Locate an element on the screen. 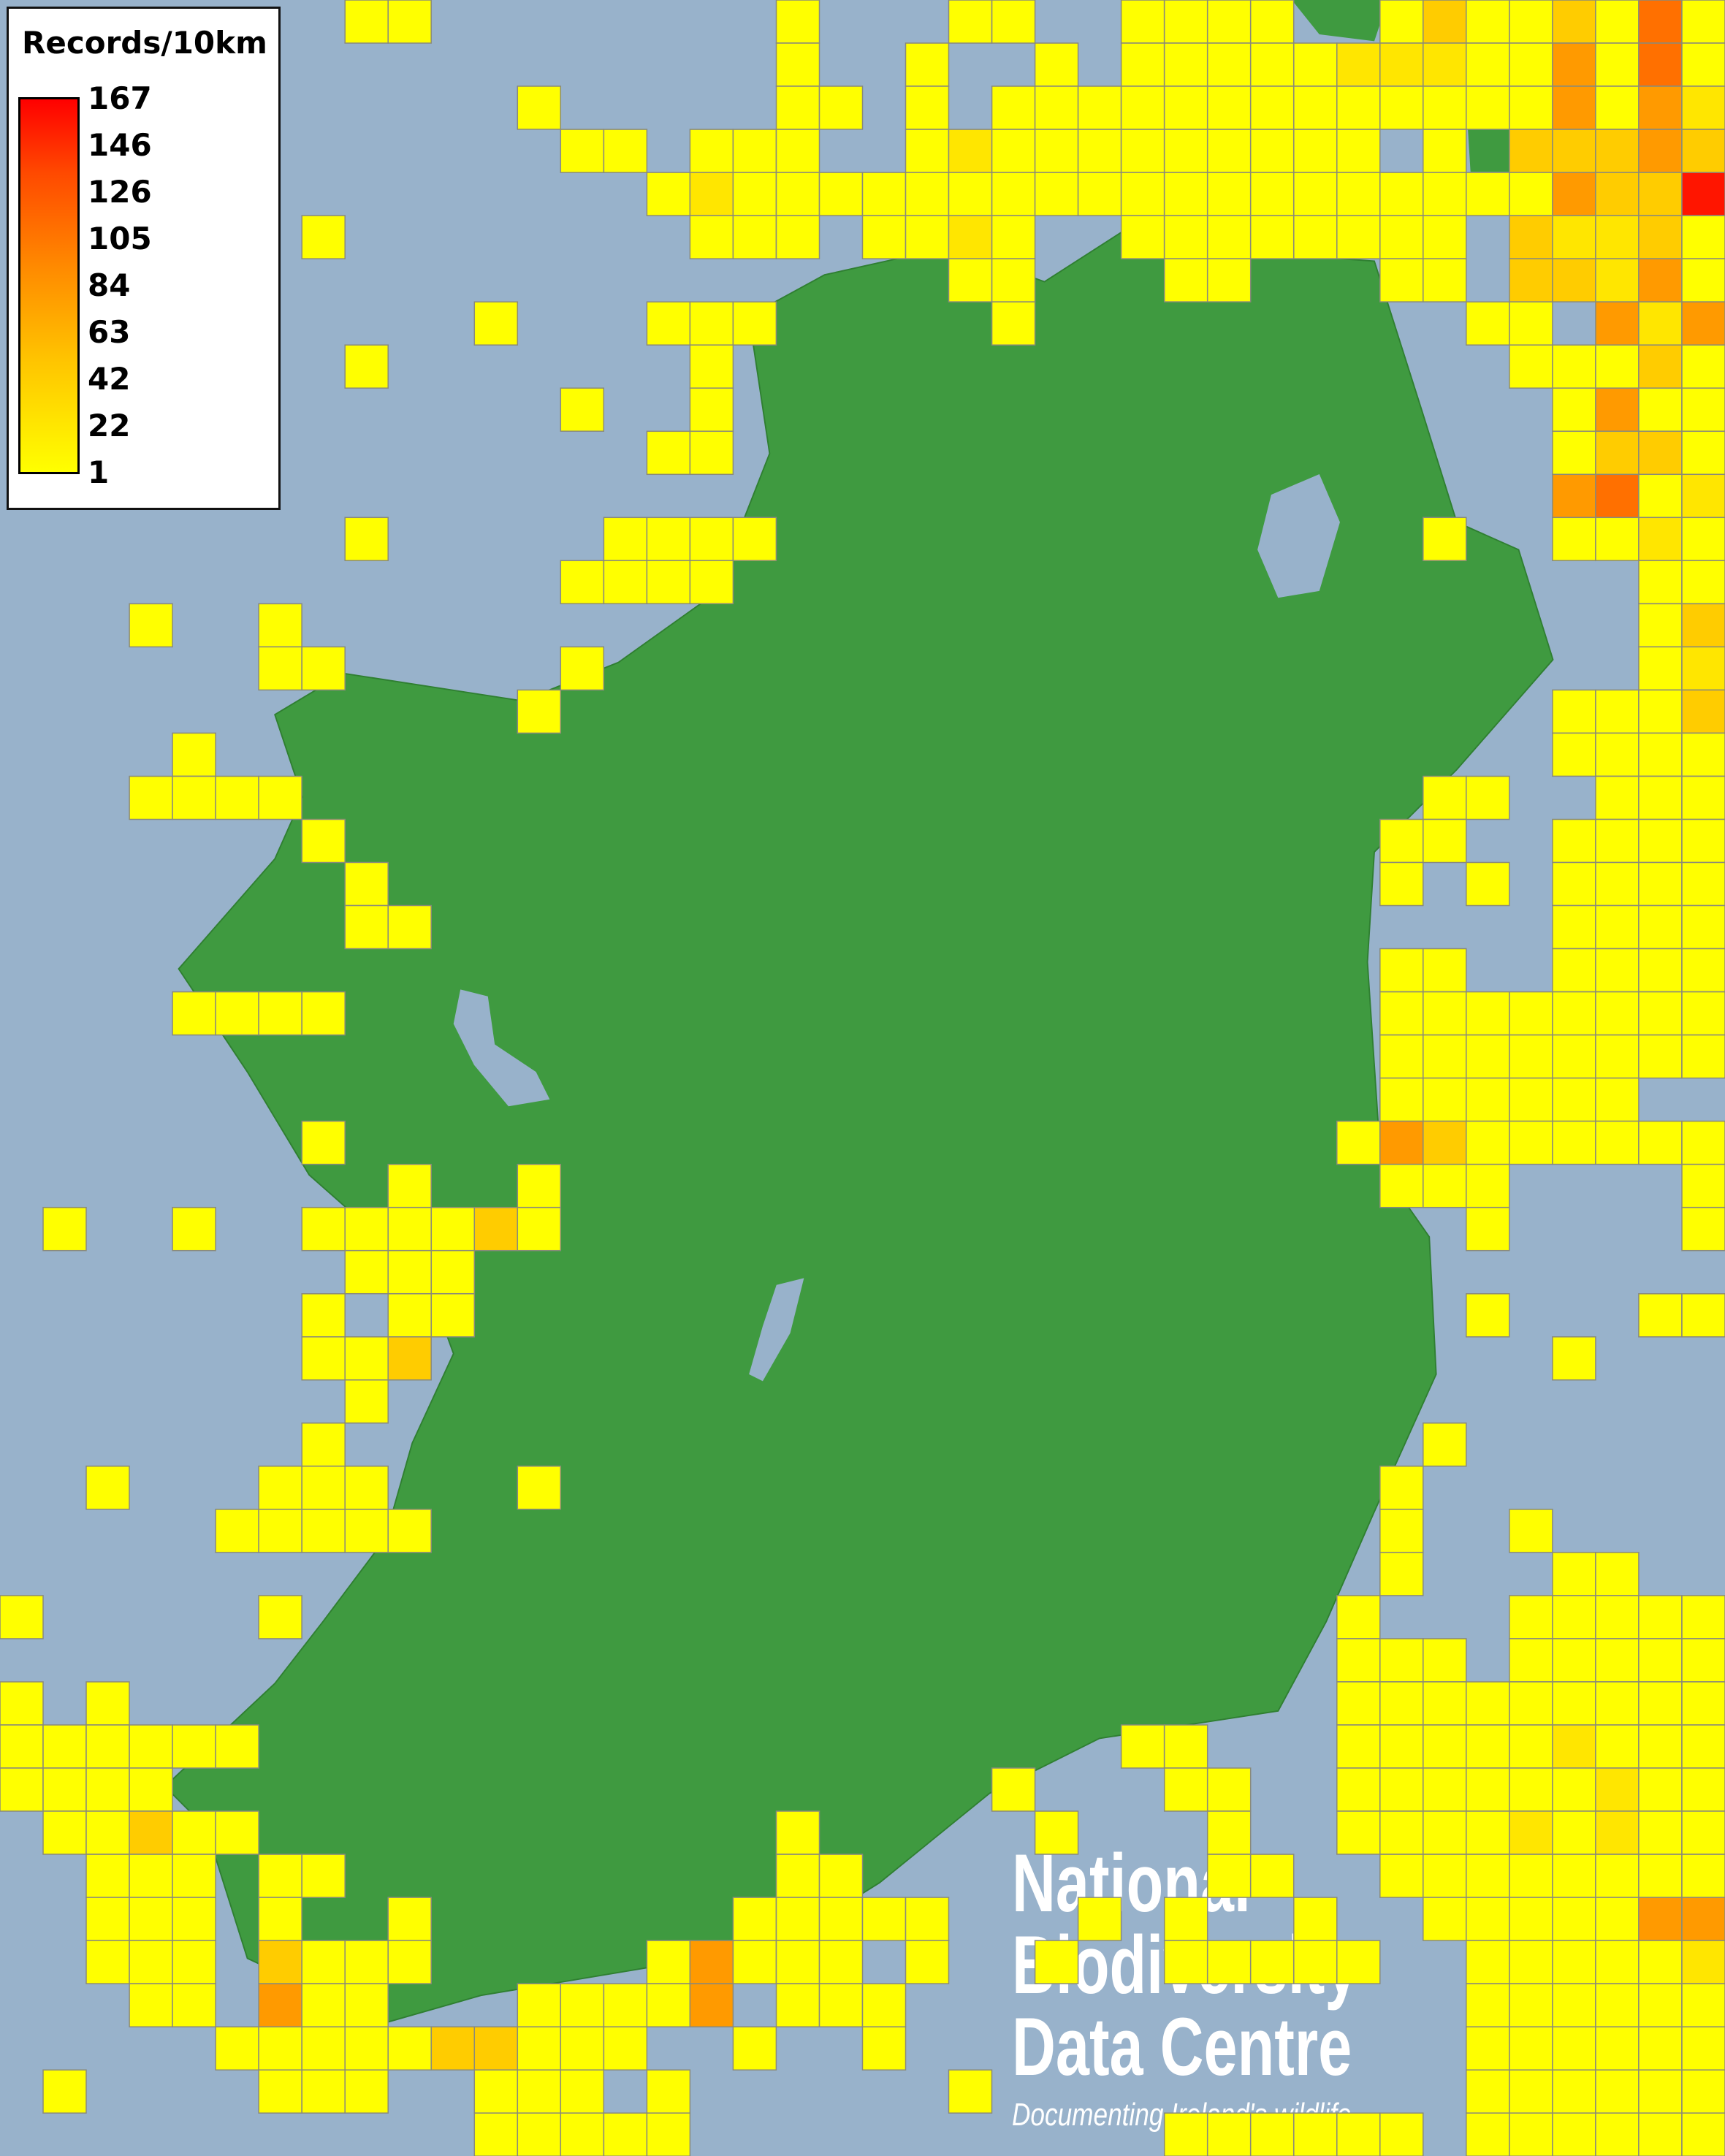 This screenshot has height=2156, width=1725. legend-tick-label: 146 is located at coordinates (120, 145).